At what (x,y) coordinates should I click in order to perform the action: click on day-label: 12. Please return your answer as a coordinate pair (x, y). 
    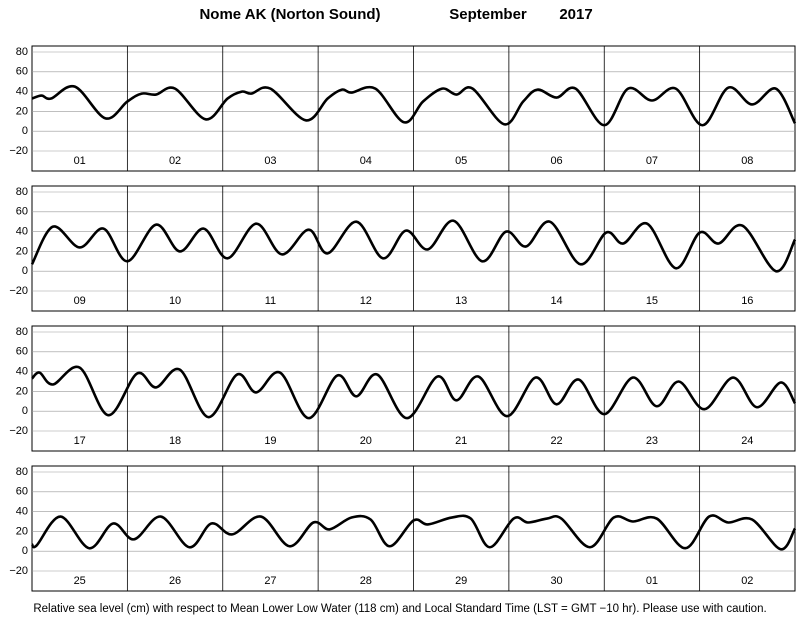
    Looking at the image, I should click on (366, 301).